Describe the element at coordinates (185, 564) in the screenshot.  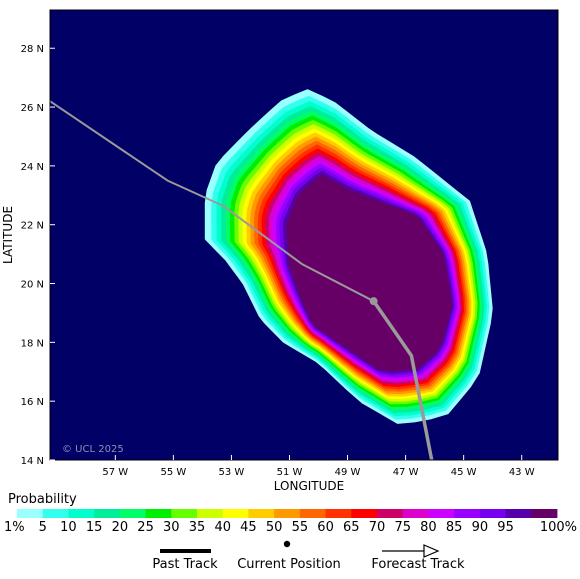
I see `past-track-key-label: Past Track` at that location.